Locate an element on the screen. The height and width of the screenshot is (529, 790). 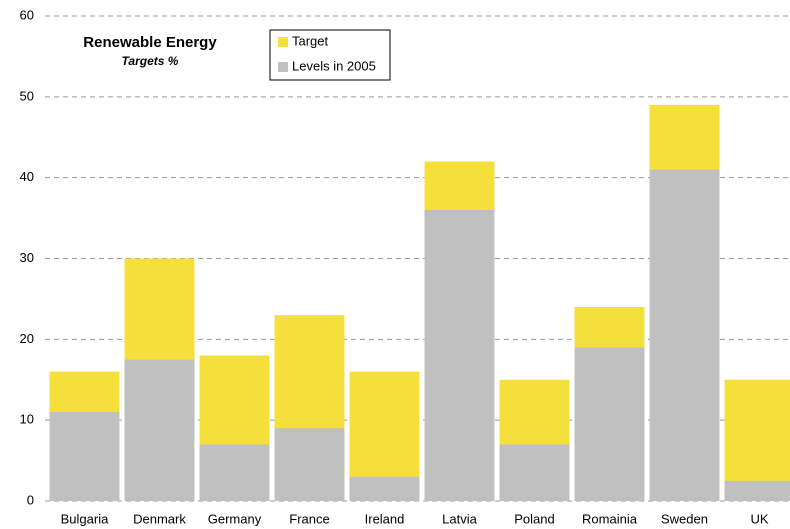
x-tick-label: Ireland is located at coordinates (385, 518).